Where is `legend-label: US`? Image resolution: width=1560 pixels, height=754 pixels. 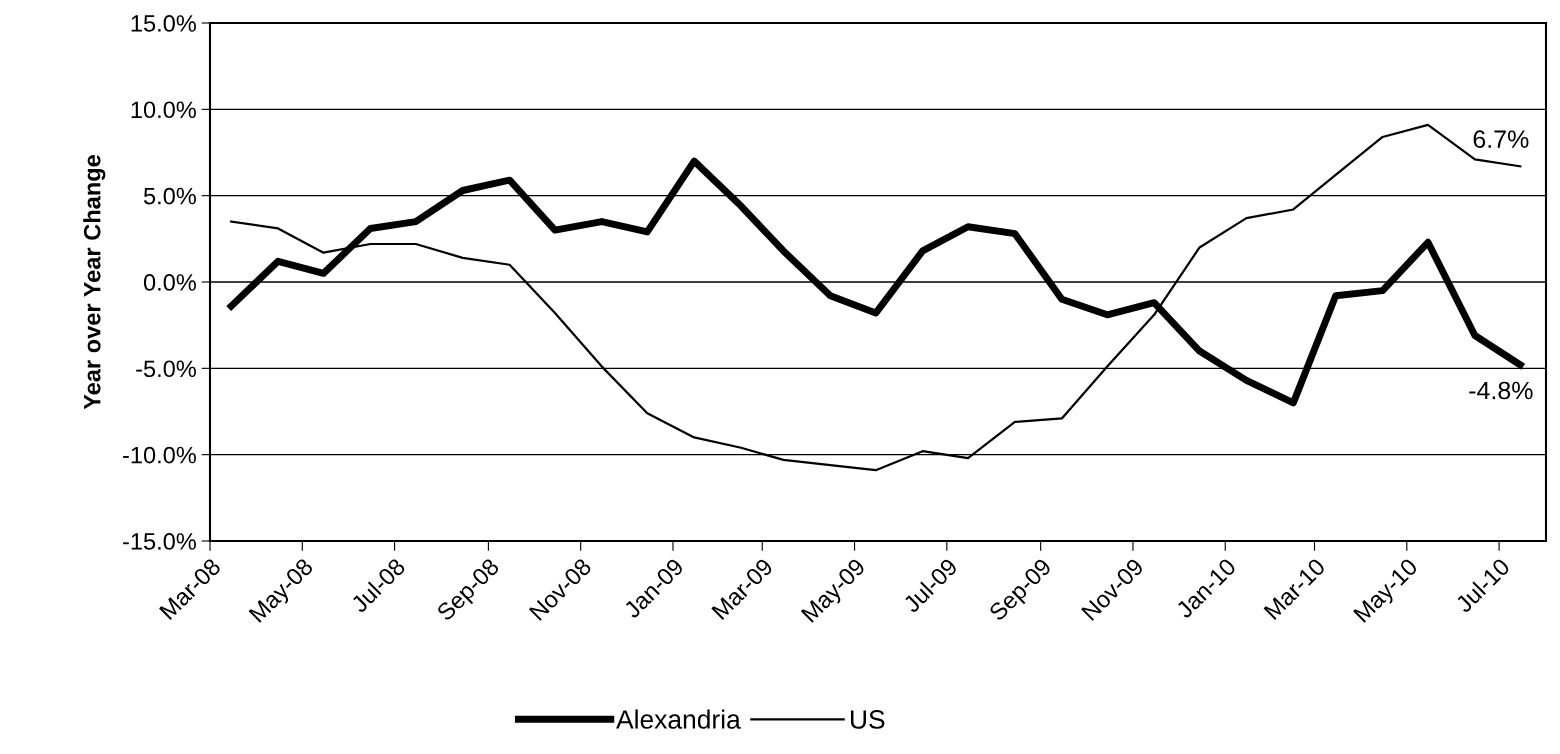 legend-label: US is located at coordinates (867, 719).